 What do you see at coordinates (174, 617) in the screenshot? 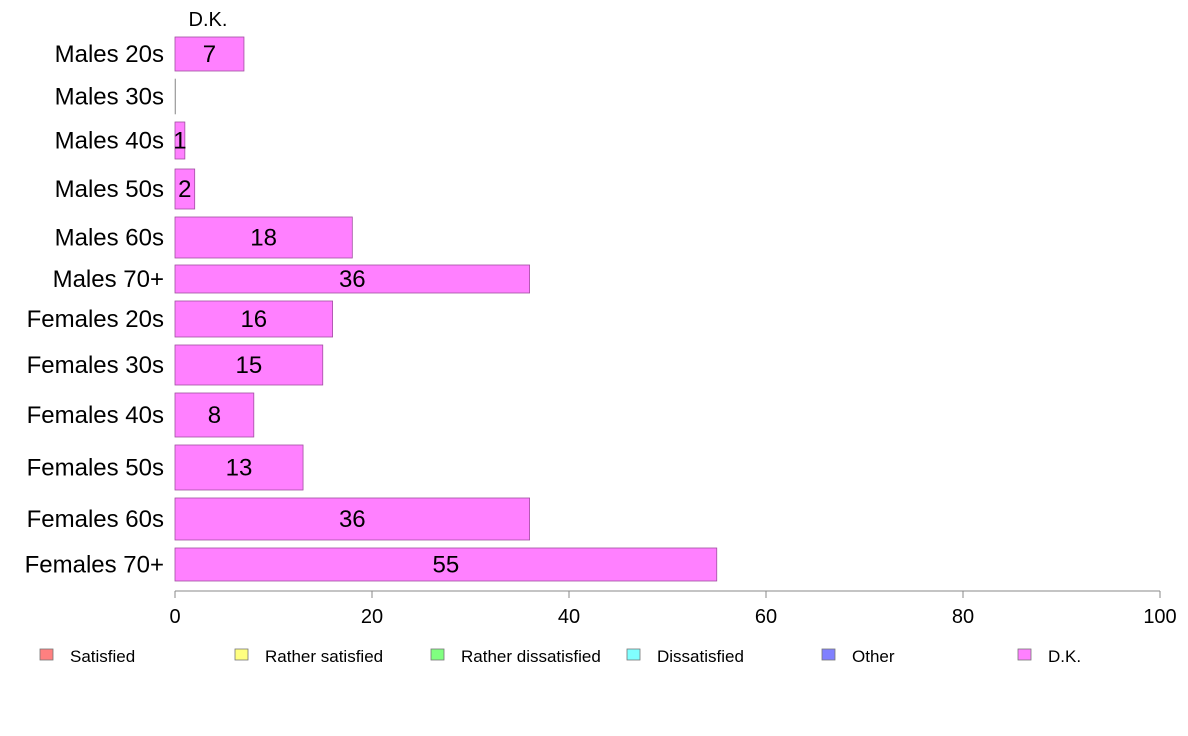
I see `x-tick-label: 0` at bounding box center [174, 617].